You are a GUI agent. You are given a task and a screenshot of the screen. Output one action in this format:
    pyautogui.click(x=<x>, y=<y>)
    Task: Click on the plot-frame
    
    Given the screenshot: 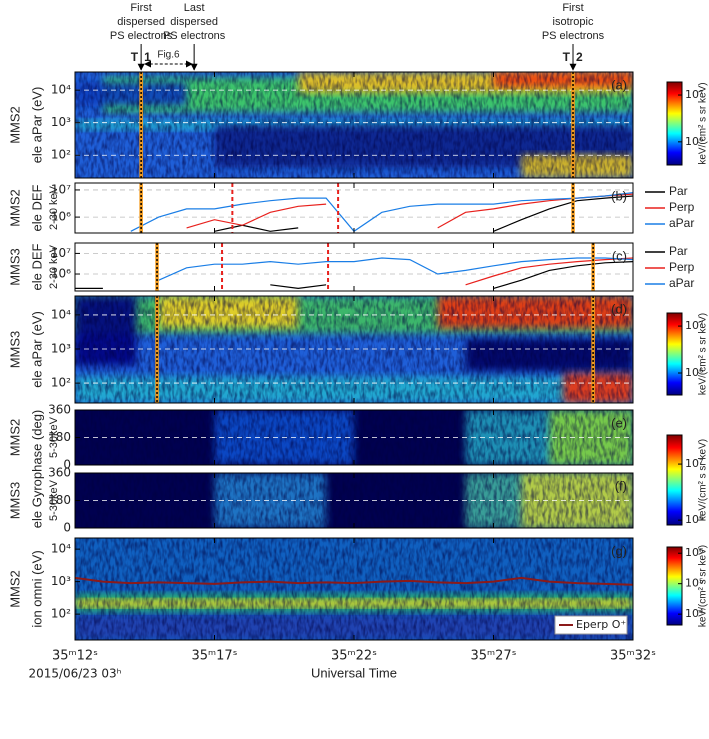 What is the action you would take?
    pyautogui.click(x=354, y=208)
    